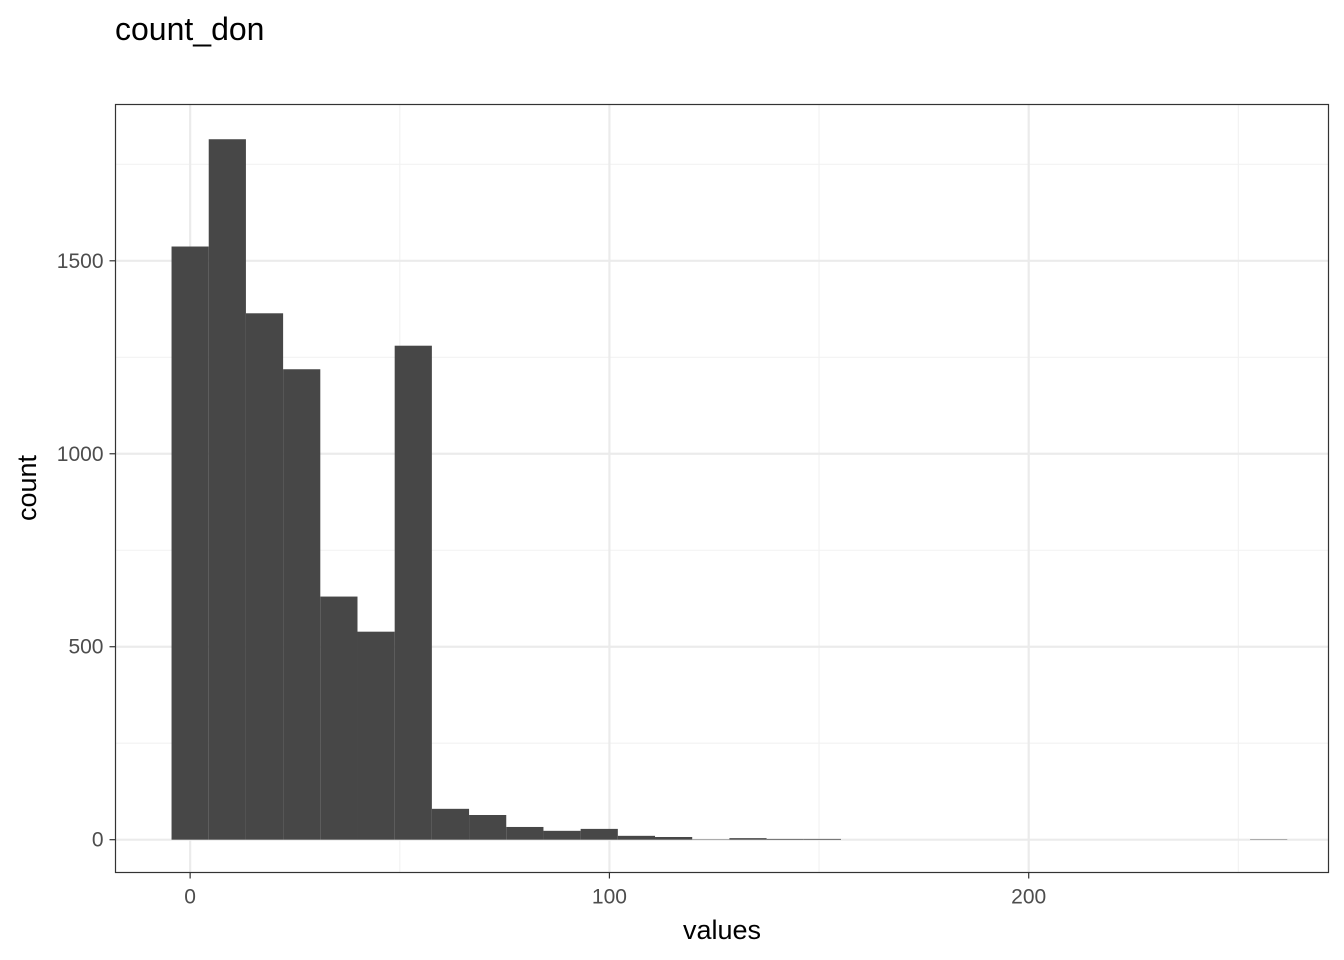 Image resolution: width=1344 pixels, height=960 pixels. What do you see at coordinates (80, 261) in the screenshot?
I see `y-tick-label: 1500` at bounding box center [80, 261].